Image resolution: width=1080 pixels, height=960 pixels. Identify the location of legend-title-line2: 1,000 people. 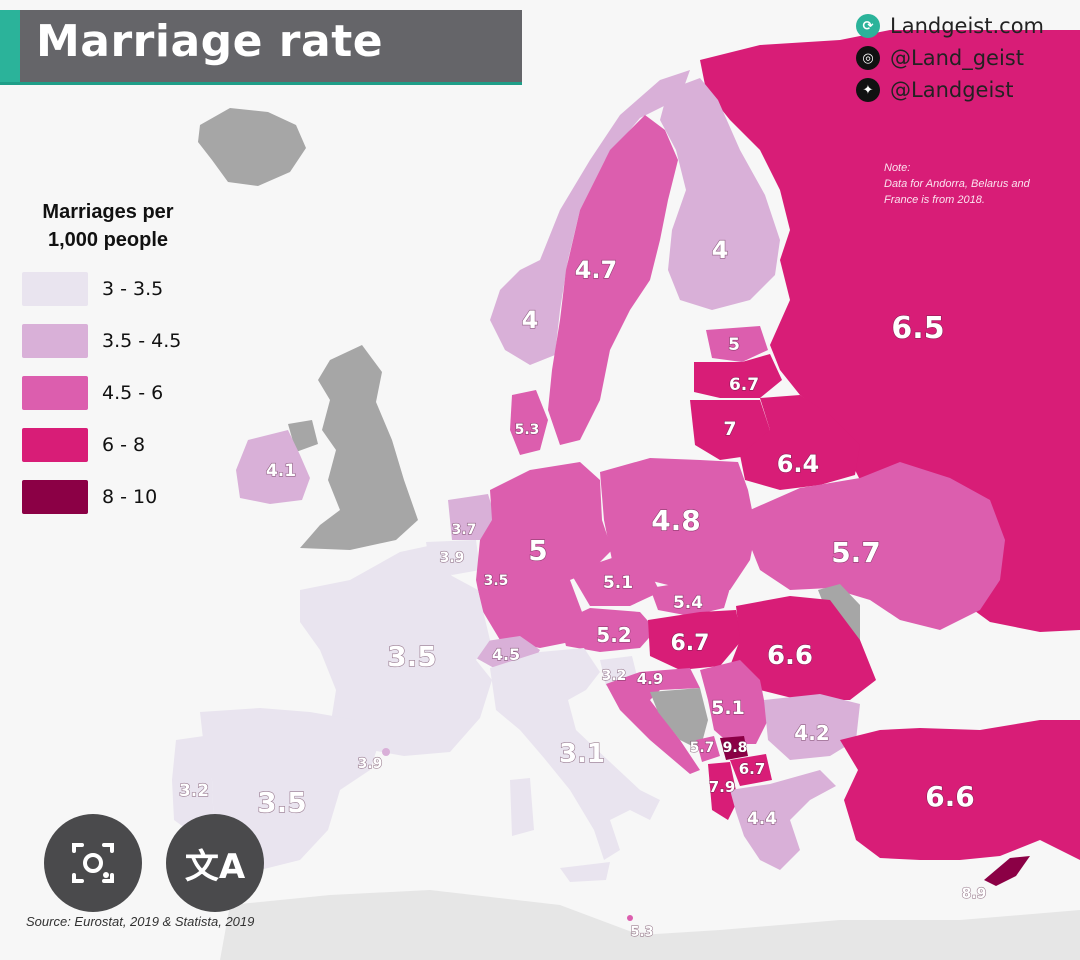
(108, 240).